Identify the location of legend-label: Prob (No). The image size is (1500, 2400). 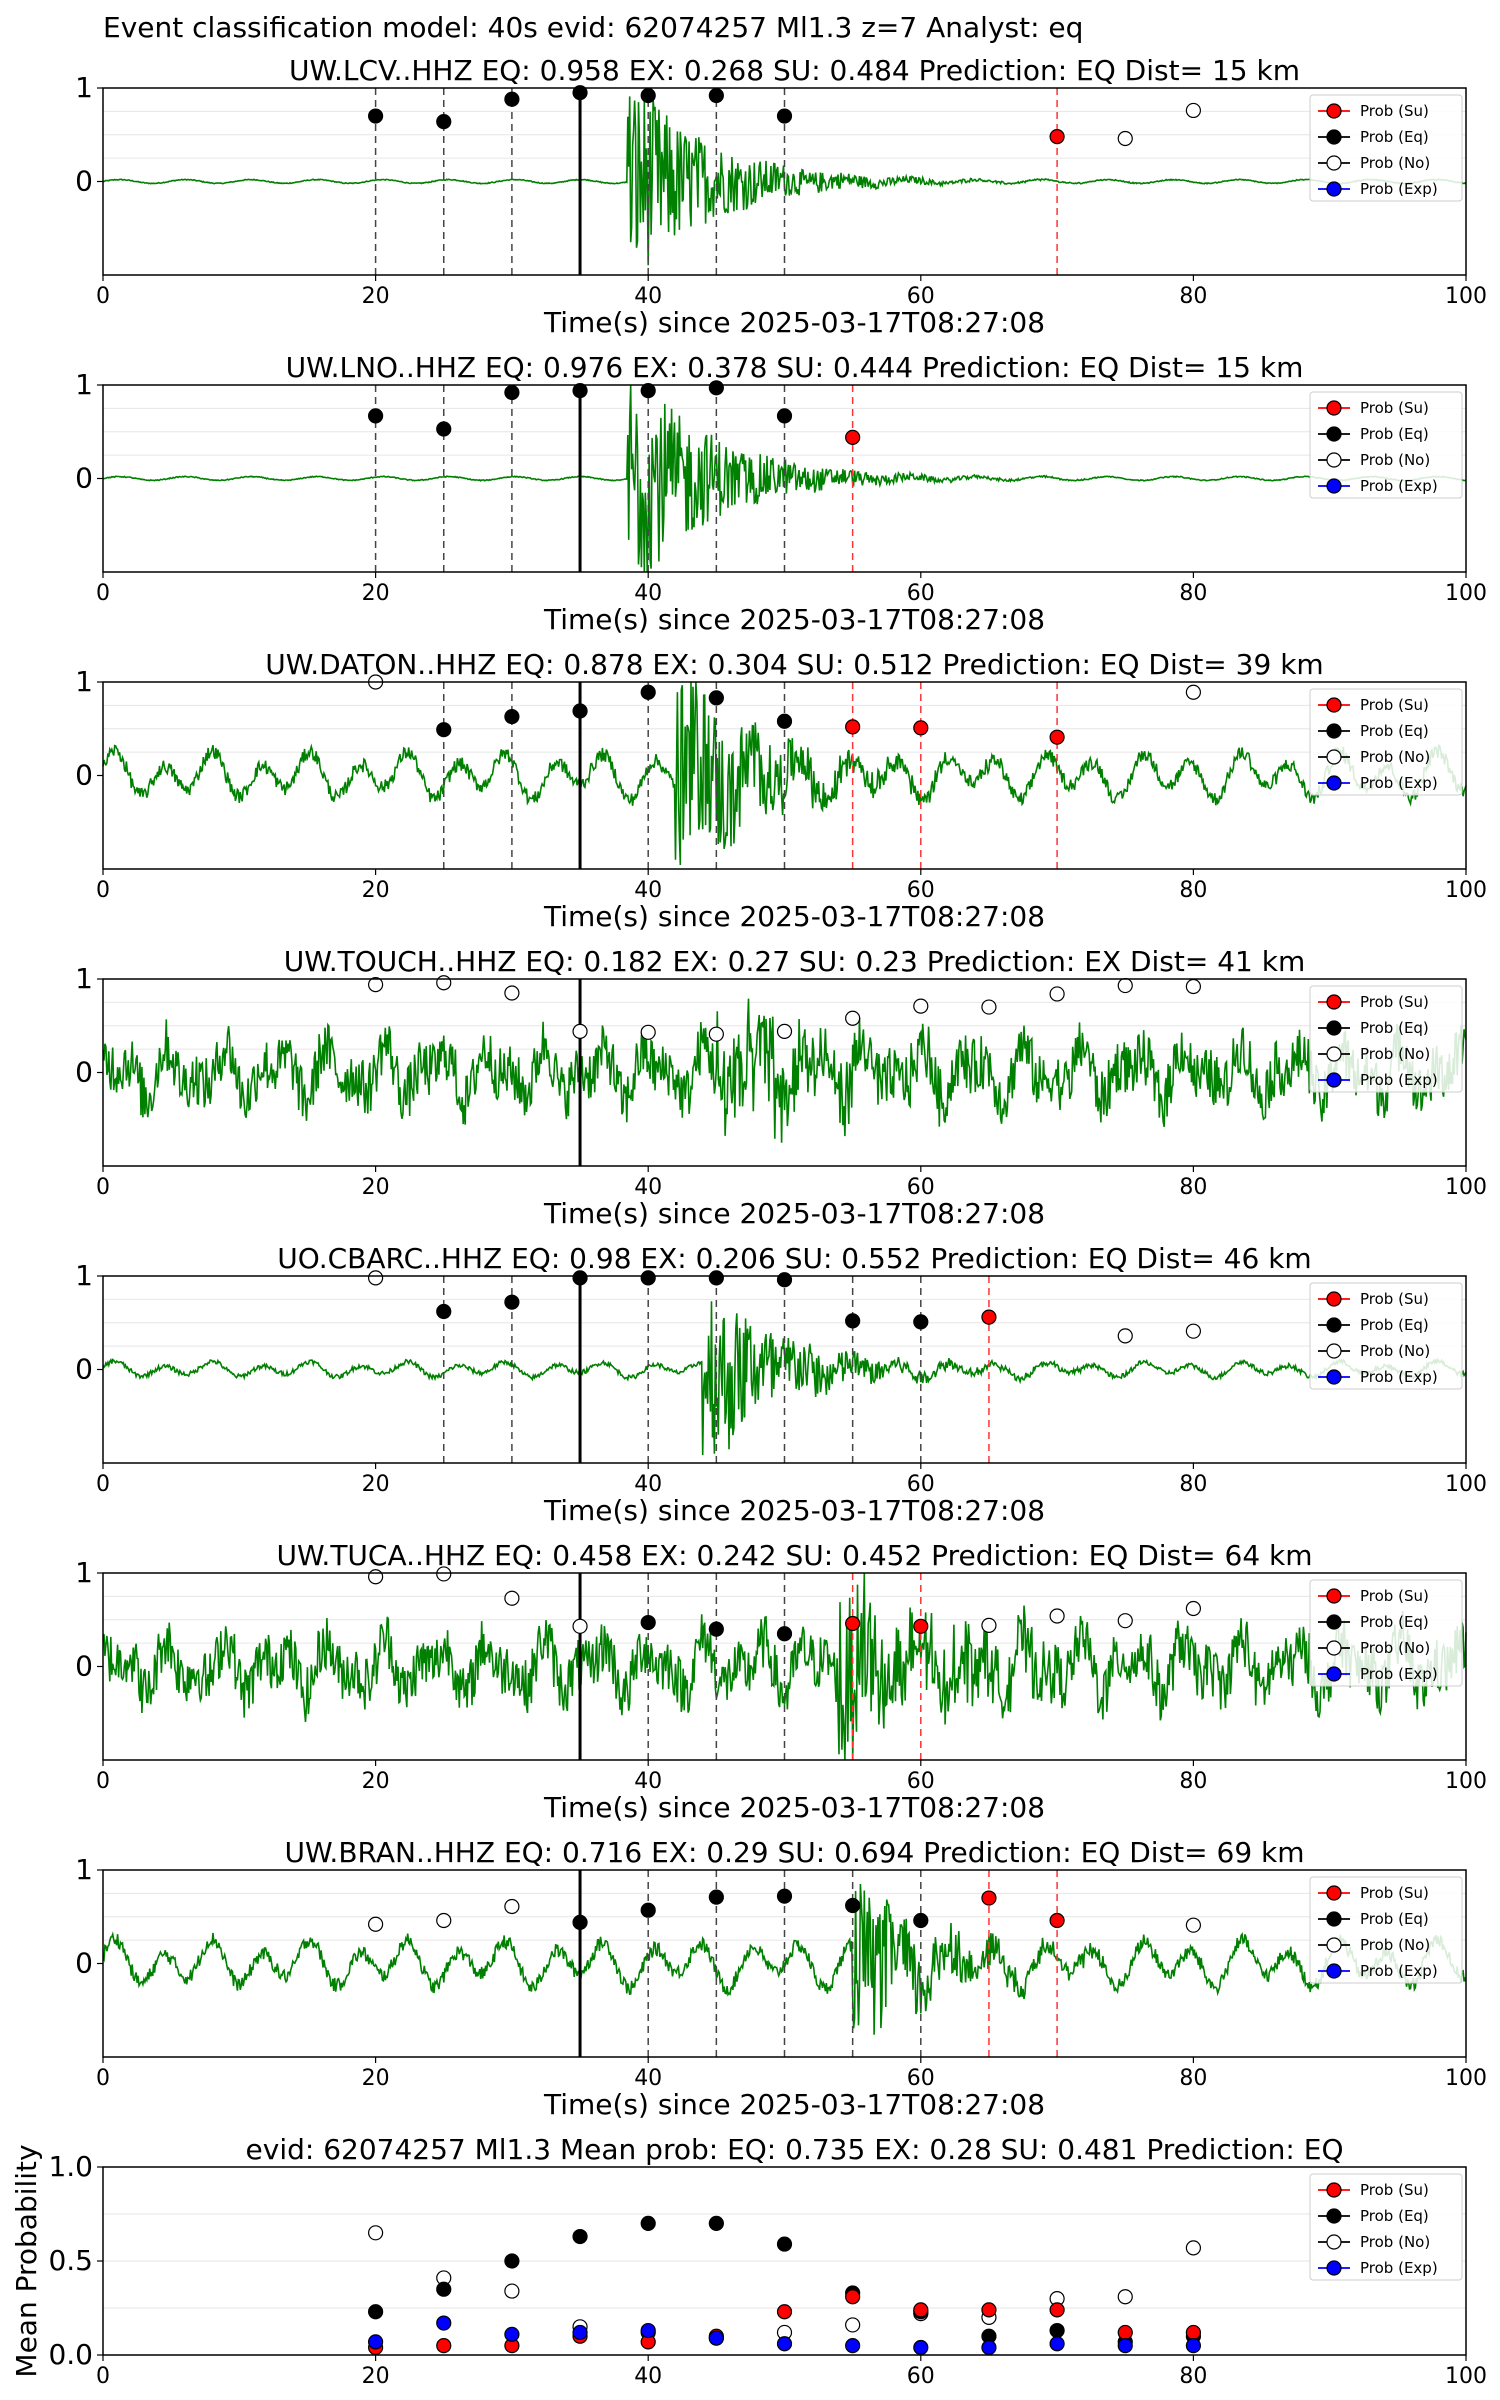
(1395, 1648).